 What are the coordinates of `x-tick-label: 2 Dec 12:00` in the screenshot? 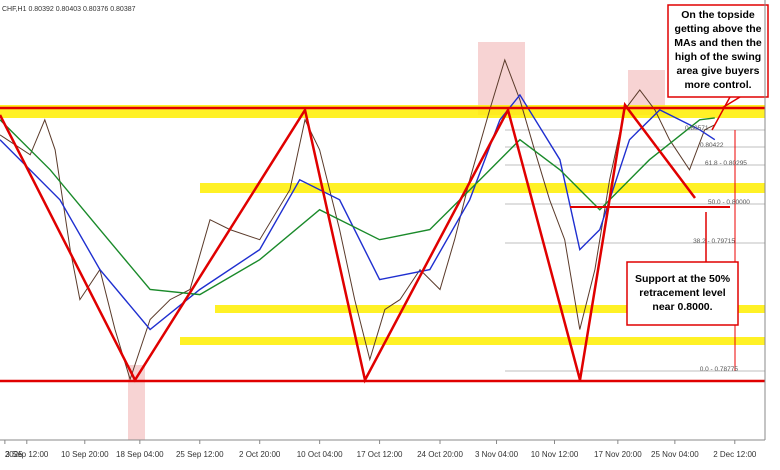 It's located at (735, 454).